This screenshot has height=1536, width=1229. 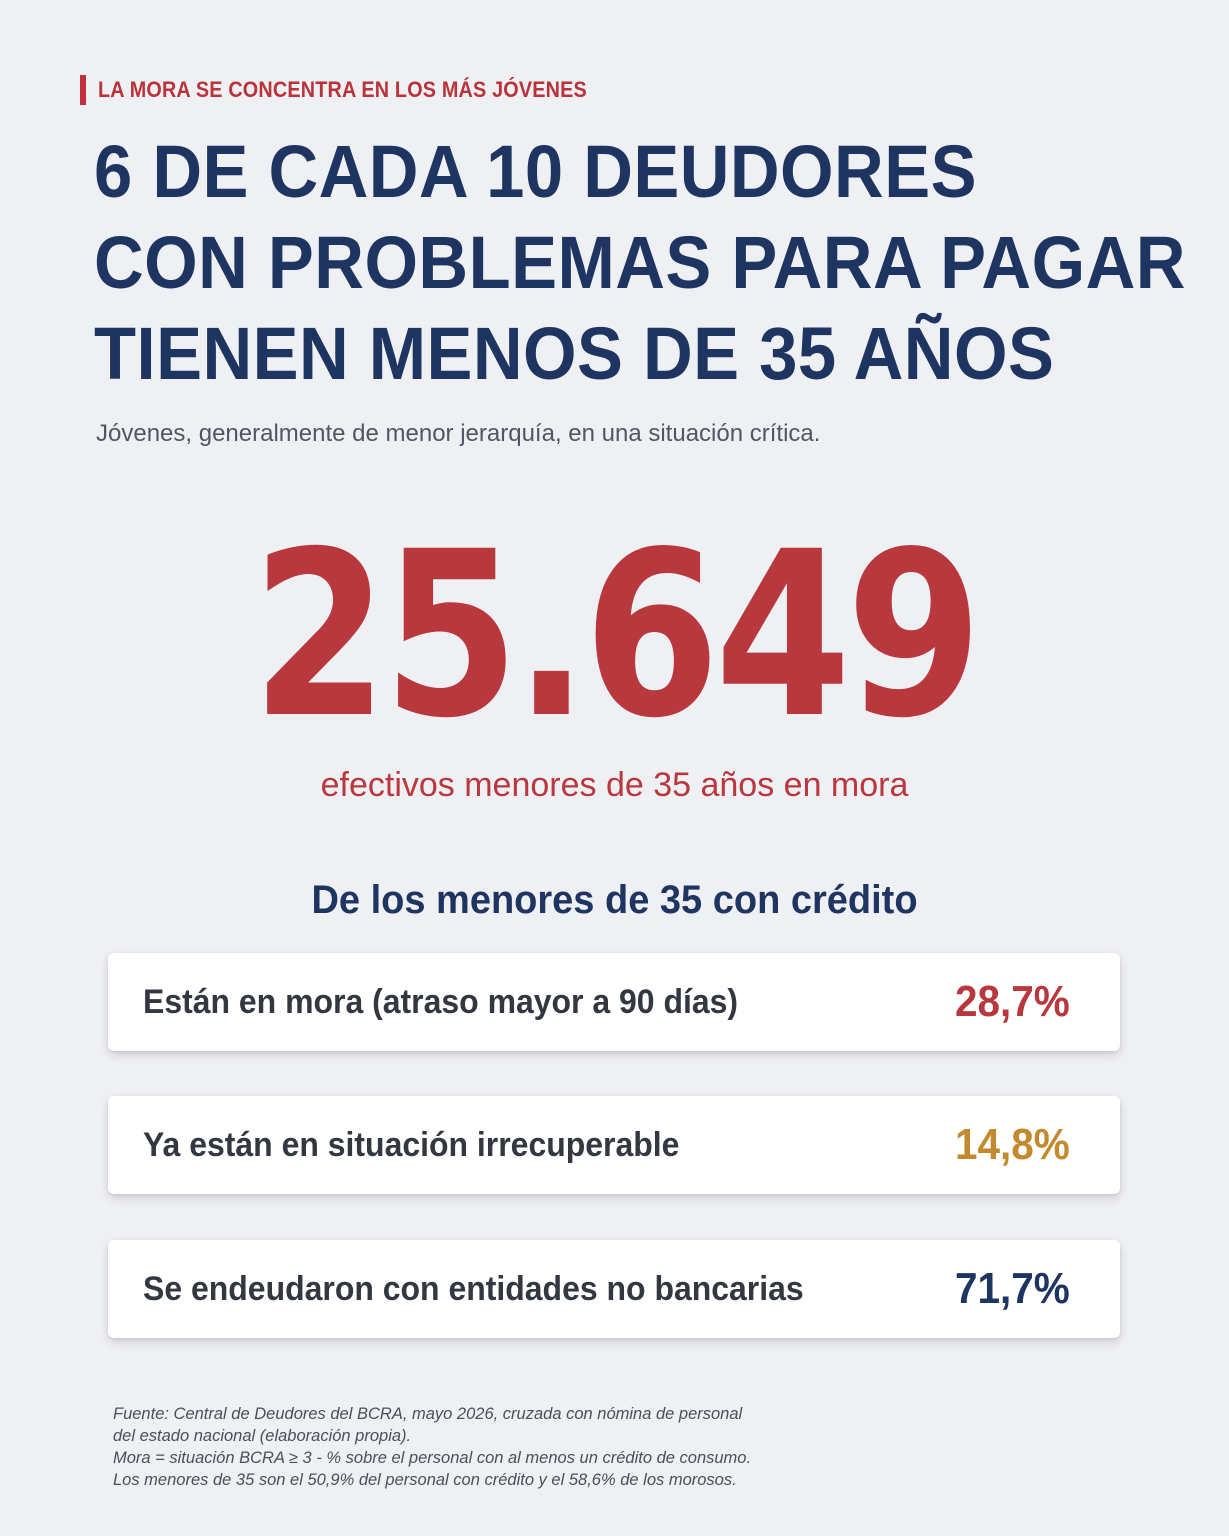 I want to click on kicker: LA MORA SE CONCENTRA EN LOS MÁS JÓVENES, so click(x=360, y=90).